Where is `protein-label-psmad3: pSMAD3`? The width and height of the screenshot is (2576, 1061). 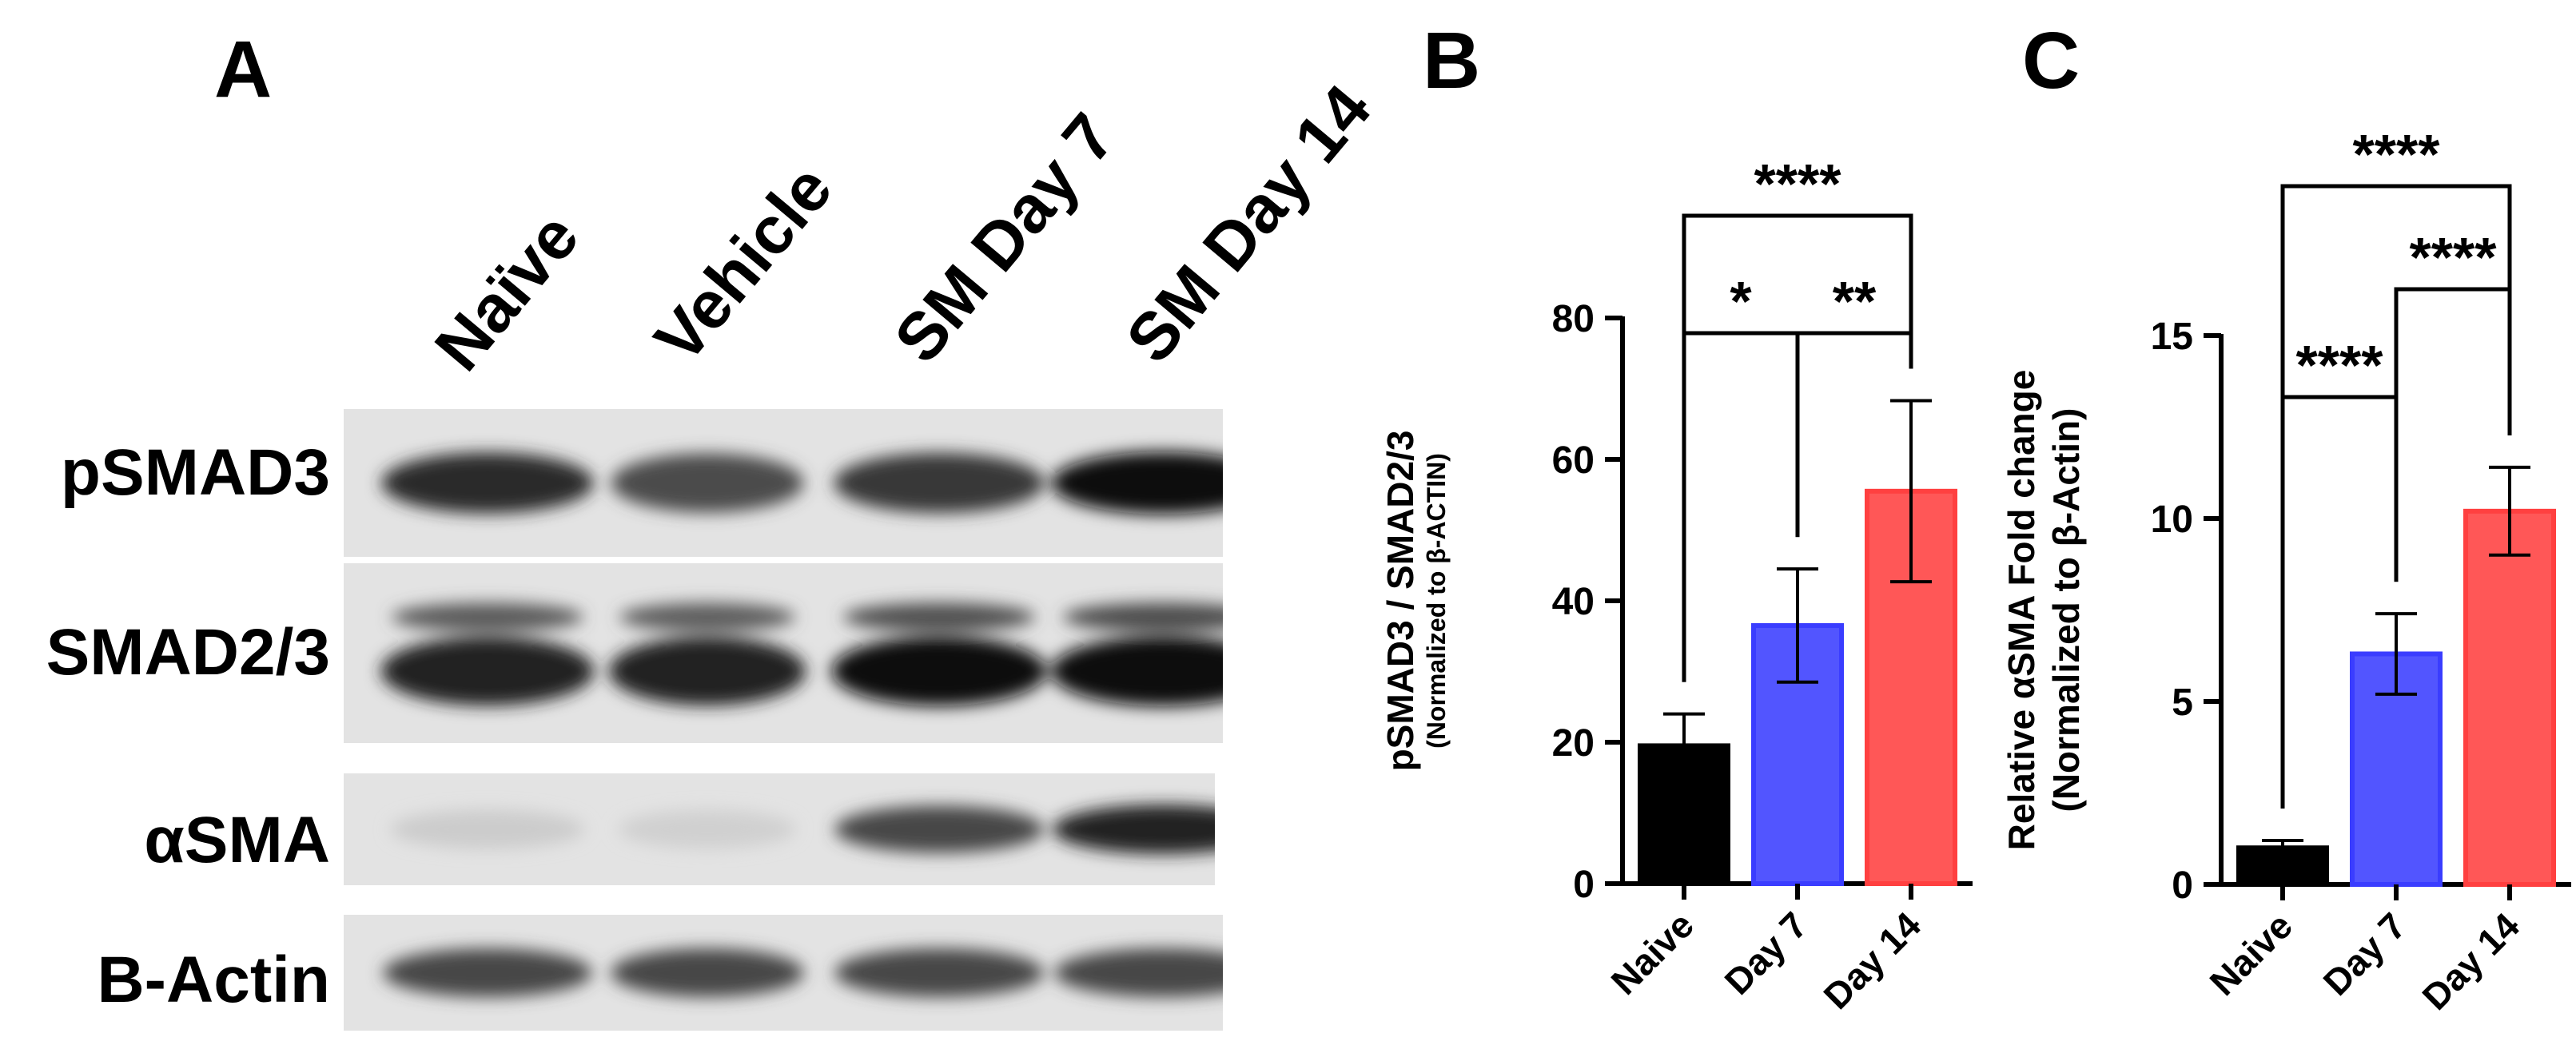 protein-label-psmad3: pSMAD3 is located at coordinates (195, 472).